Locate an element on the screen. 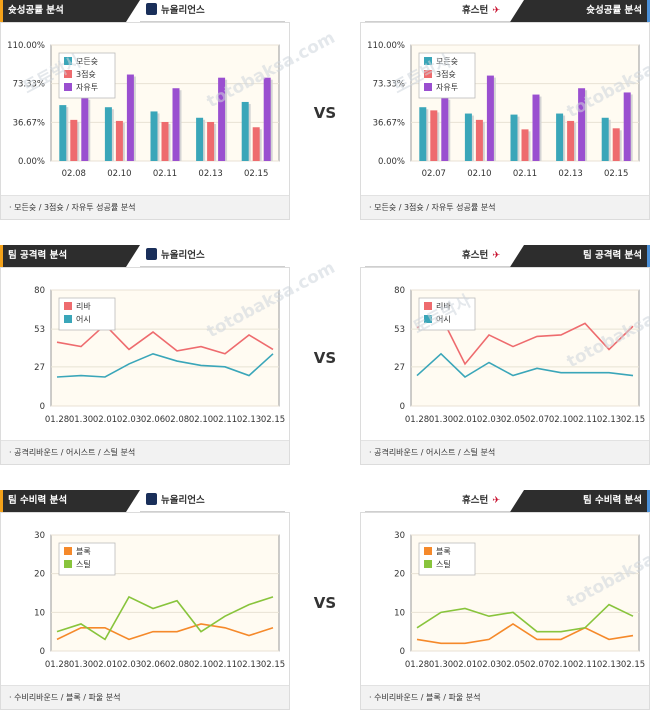 The image size is (650, 725). y-tick-label: 73.33% is located at coordinates (389, 85).